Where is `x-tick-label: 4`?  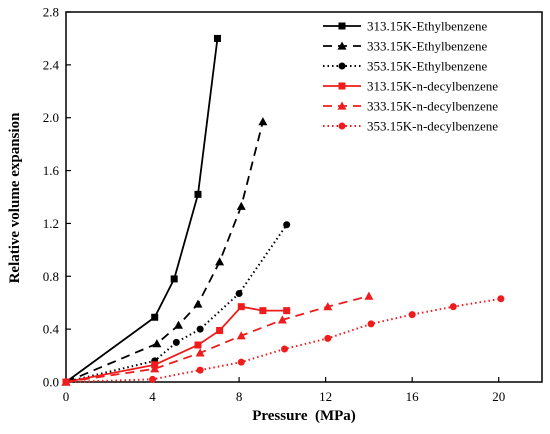 x-tick-label: 4 is located at coordinates (152, 396).